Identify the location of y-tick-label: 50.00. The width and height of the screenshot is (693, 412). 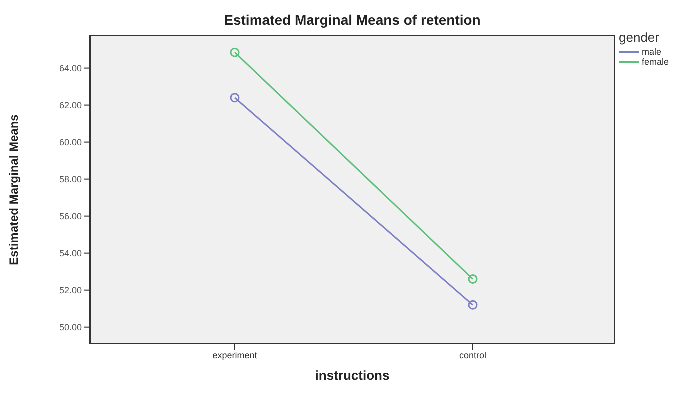
(70, 327).